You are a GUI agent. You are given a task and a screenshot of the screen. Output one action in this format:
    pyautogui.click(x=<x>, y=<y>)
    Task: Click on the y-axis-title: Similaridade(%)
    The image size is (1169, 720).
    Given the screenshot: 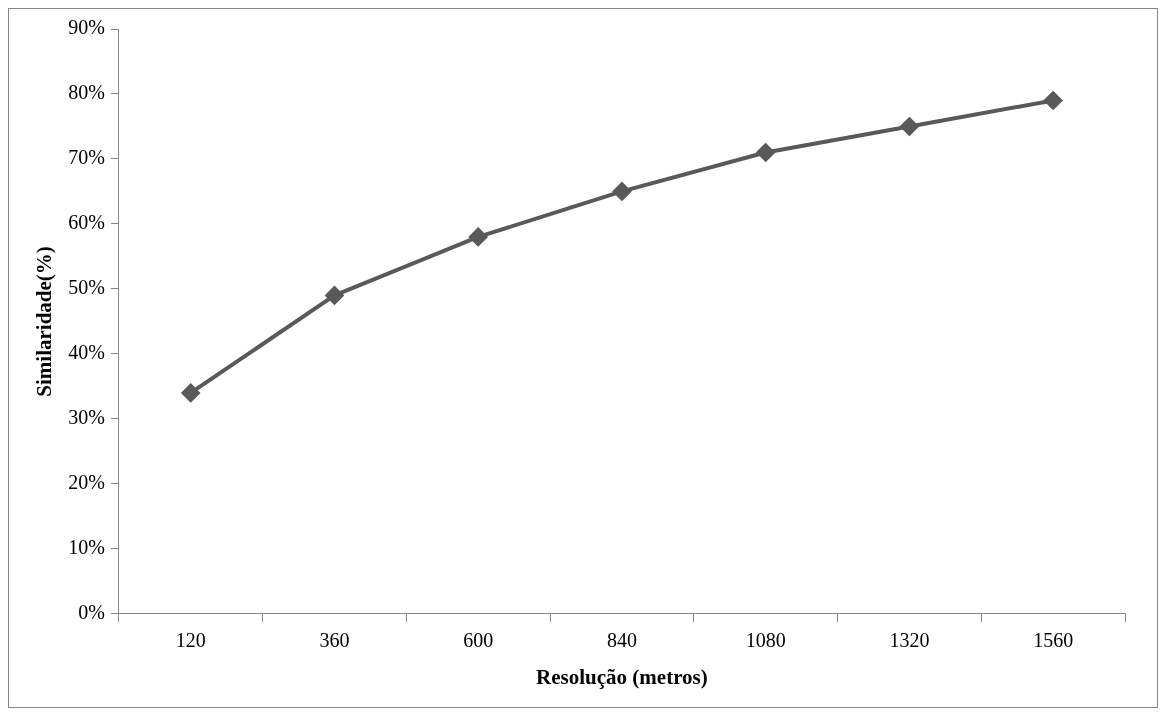 What is the action you would take?
    pyautogui.click(x=44, y=321)
    